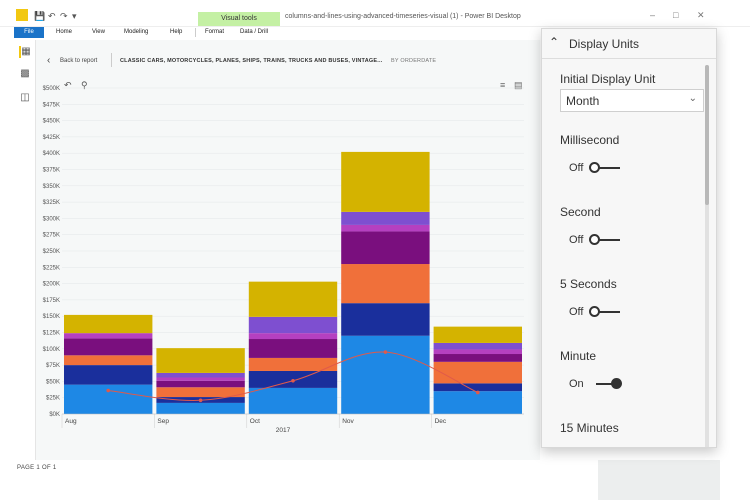  Describe the element at coordinates (659, 480) in the screenshot. I see `footer-strip` at that location.